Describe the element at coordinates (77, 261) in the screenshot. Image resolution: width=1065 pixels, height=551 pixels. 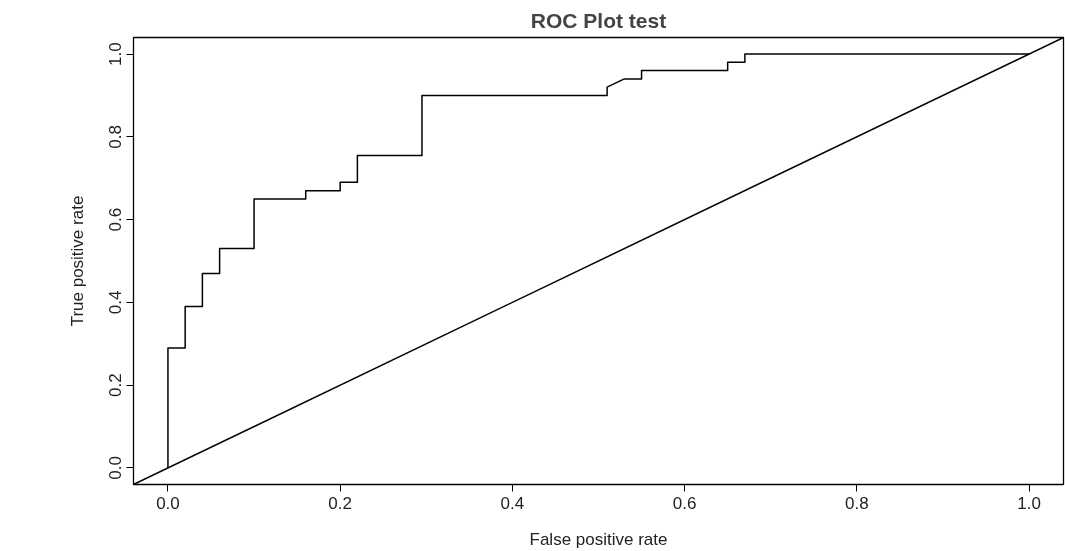
I see `y-axis-title: True positive rate` at that location.